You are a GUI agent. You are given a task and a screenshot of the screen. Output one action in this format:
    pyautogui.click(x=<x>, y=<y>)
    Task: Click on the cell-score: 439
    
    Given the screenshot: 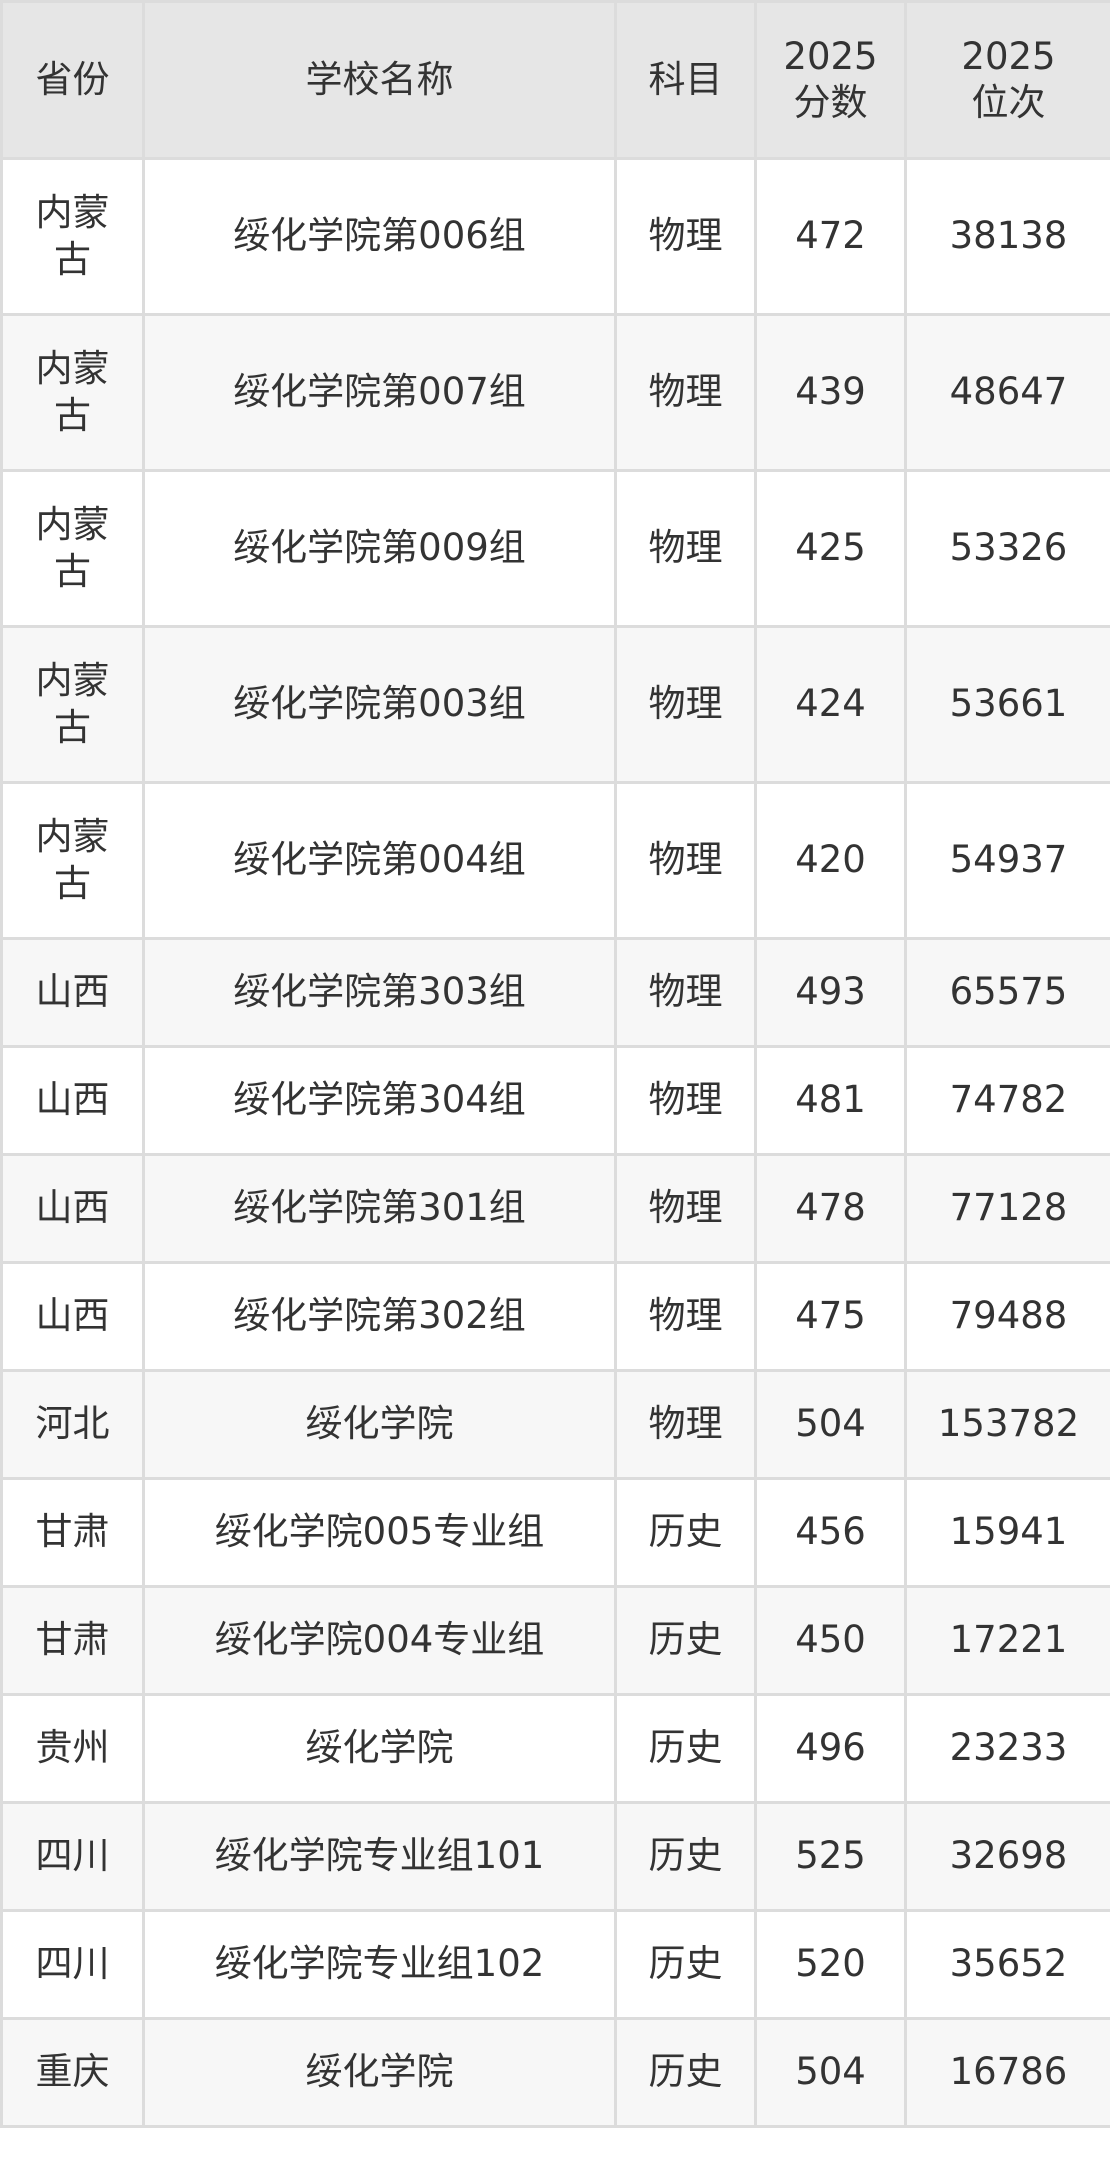 What is the action you would take?
    pyautogui.click(x=830, y=392)
    